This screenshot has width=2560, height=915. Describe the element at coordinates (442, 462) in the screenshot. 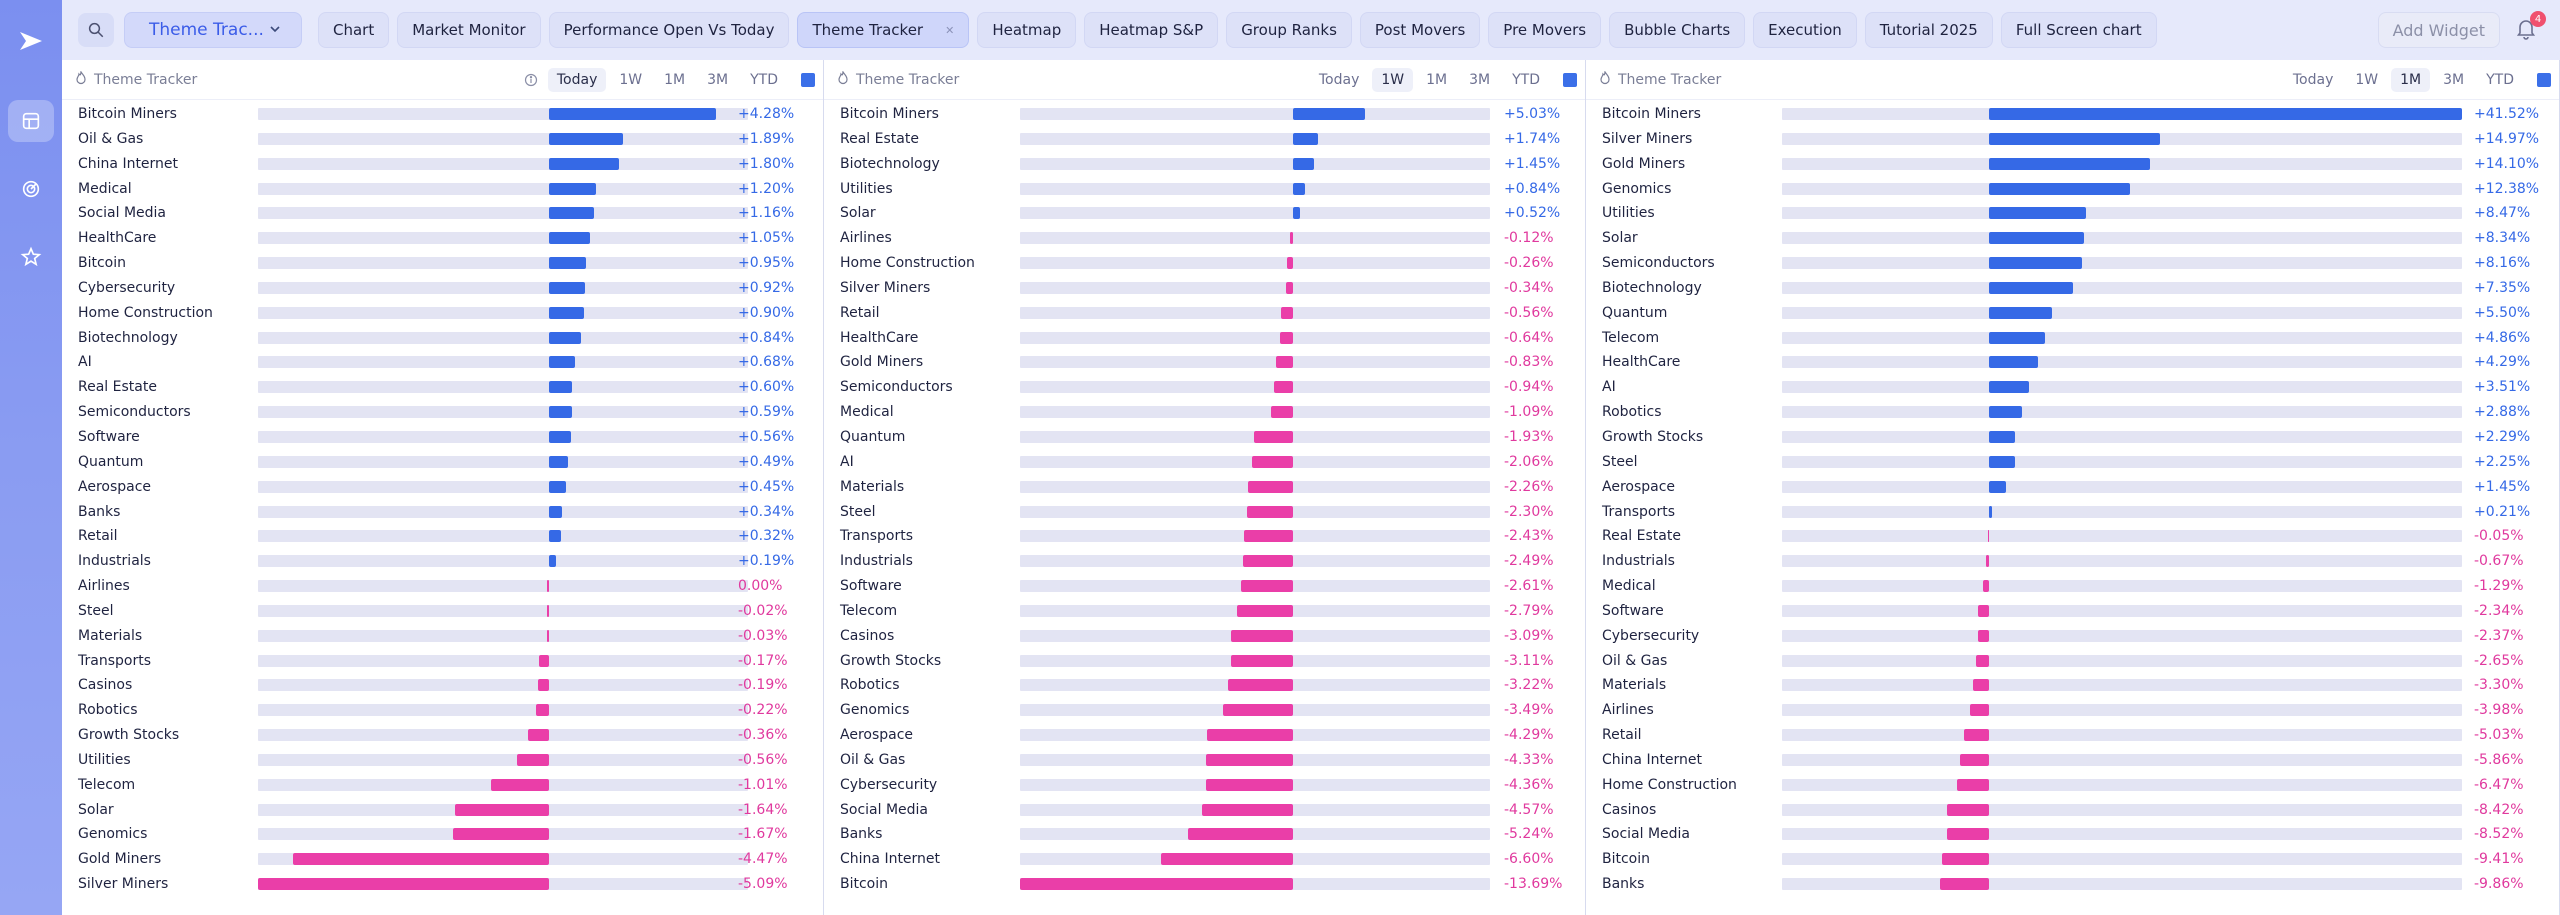

I see `theme-row: Quantum +0.49%` at that location.